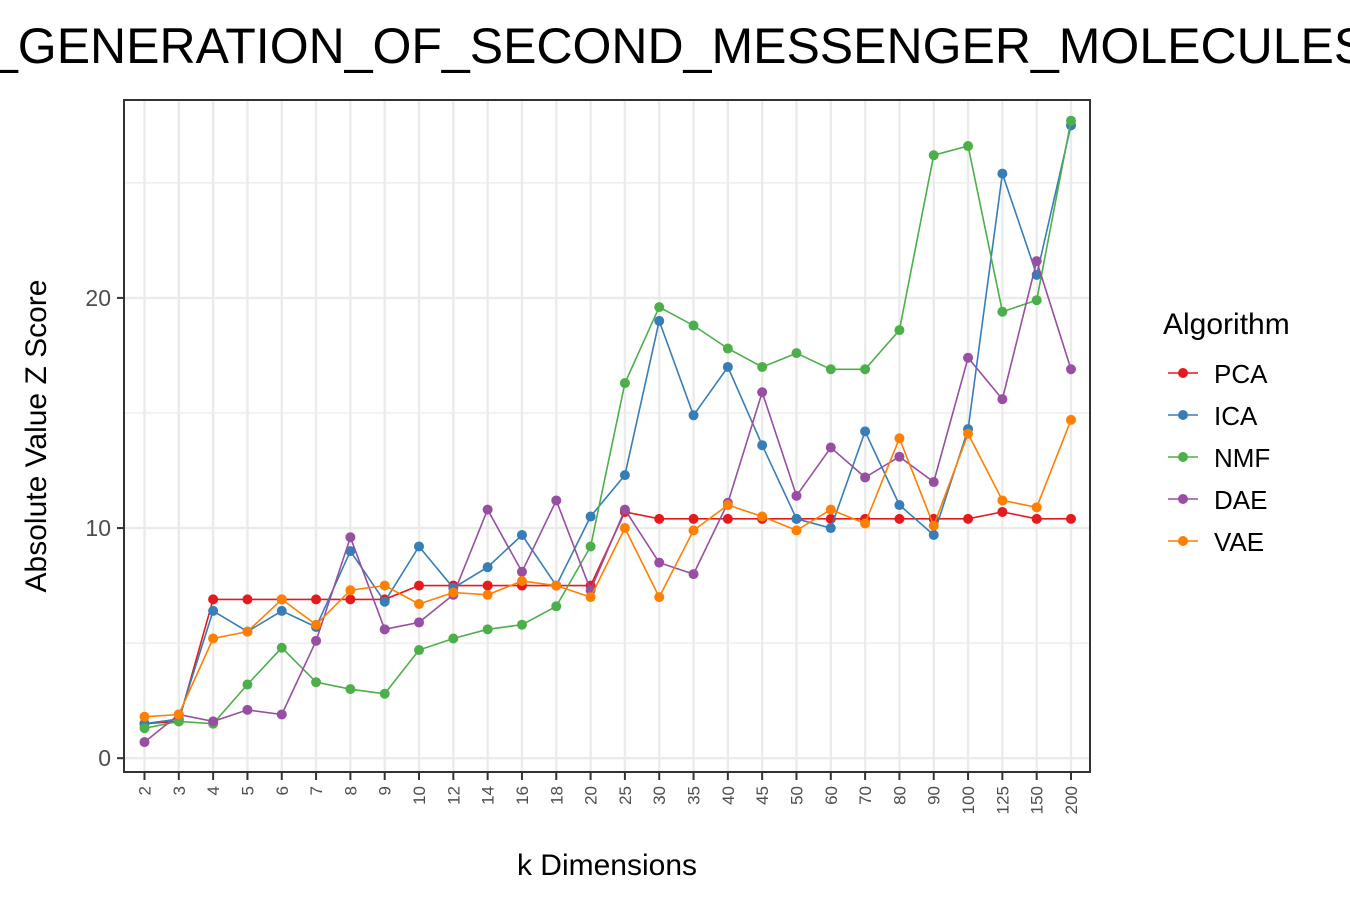  What do you see at coordinates (607, 865) in the screenshot?
I see `x-axis-title: k Dimensions` at bounding box center [607, 865].